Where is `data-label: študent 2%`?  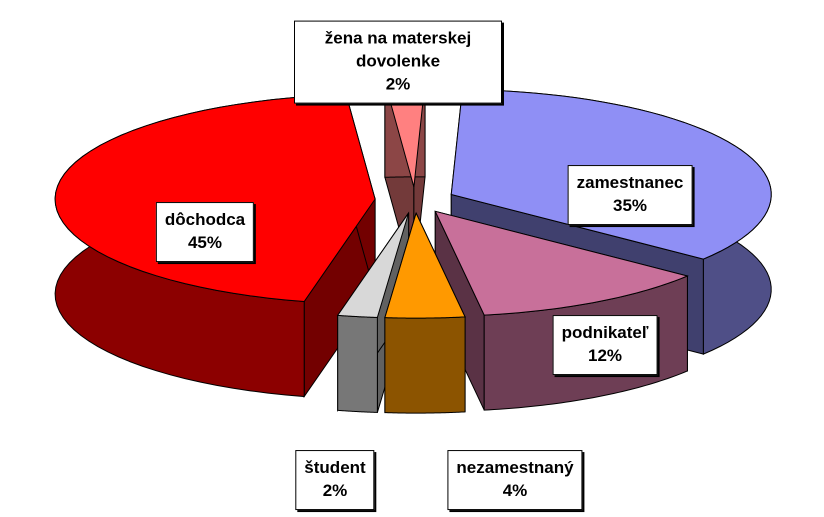
data-label: študent 2% is located at coordinates (335, 480).